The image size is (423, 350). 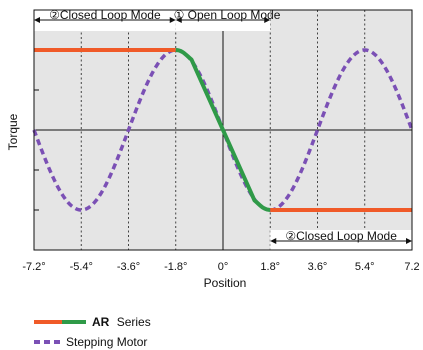 I want to click on legend-ar-label: AR Series, so click(x=121, y=322).